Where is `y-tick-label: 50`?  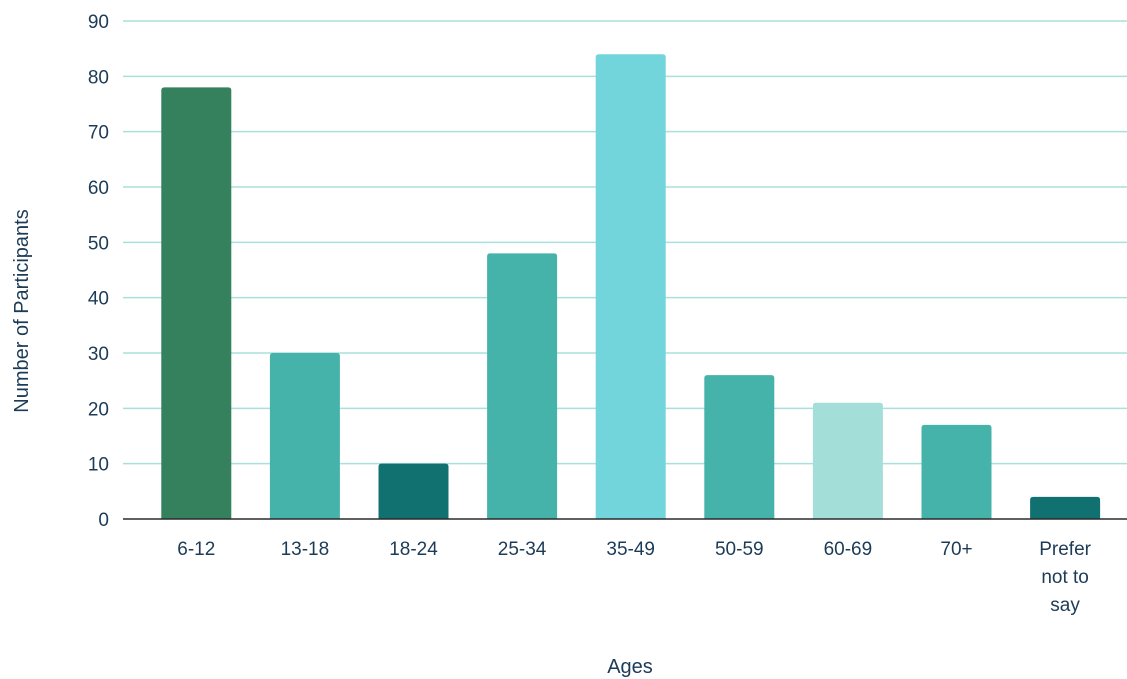
y-tick-label: 50 is located at coordinates (98, 243).